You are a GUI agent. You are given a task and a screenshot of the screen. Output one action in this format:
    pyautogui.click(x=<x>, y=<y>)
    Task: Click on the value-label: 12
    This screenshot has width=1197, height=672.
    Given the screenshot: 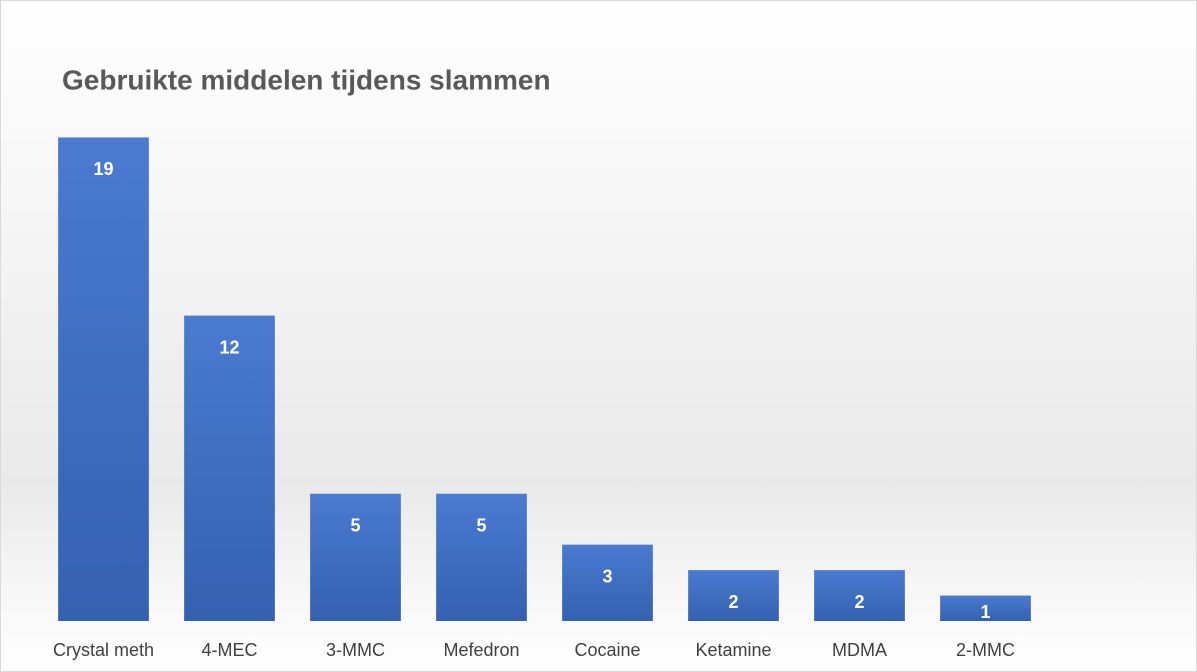 What is the action you would take?
    pyautogui.click(x=229, y=347)
    